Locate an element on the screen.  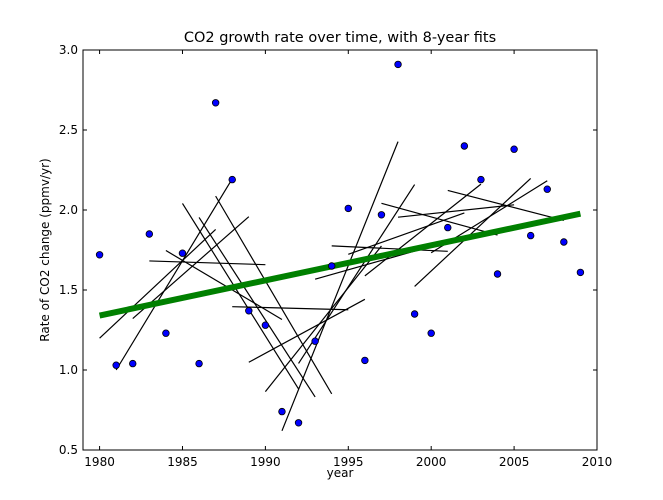
y-tick-label: 0.5 is located at coordinates (68, 450).